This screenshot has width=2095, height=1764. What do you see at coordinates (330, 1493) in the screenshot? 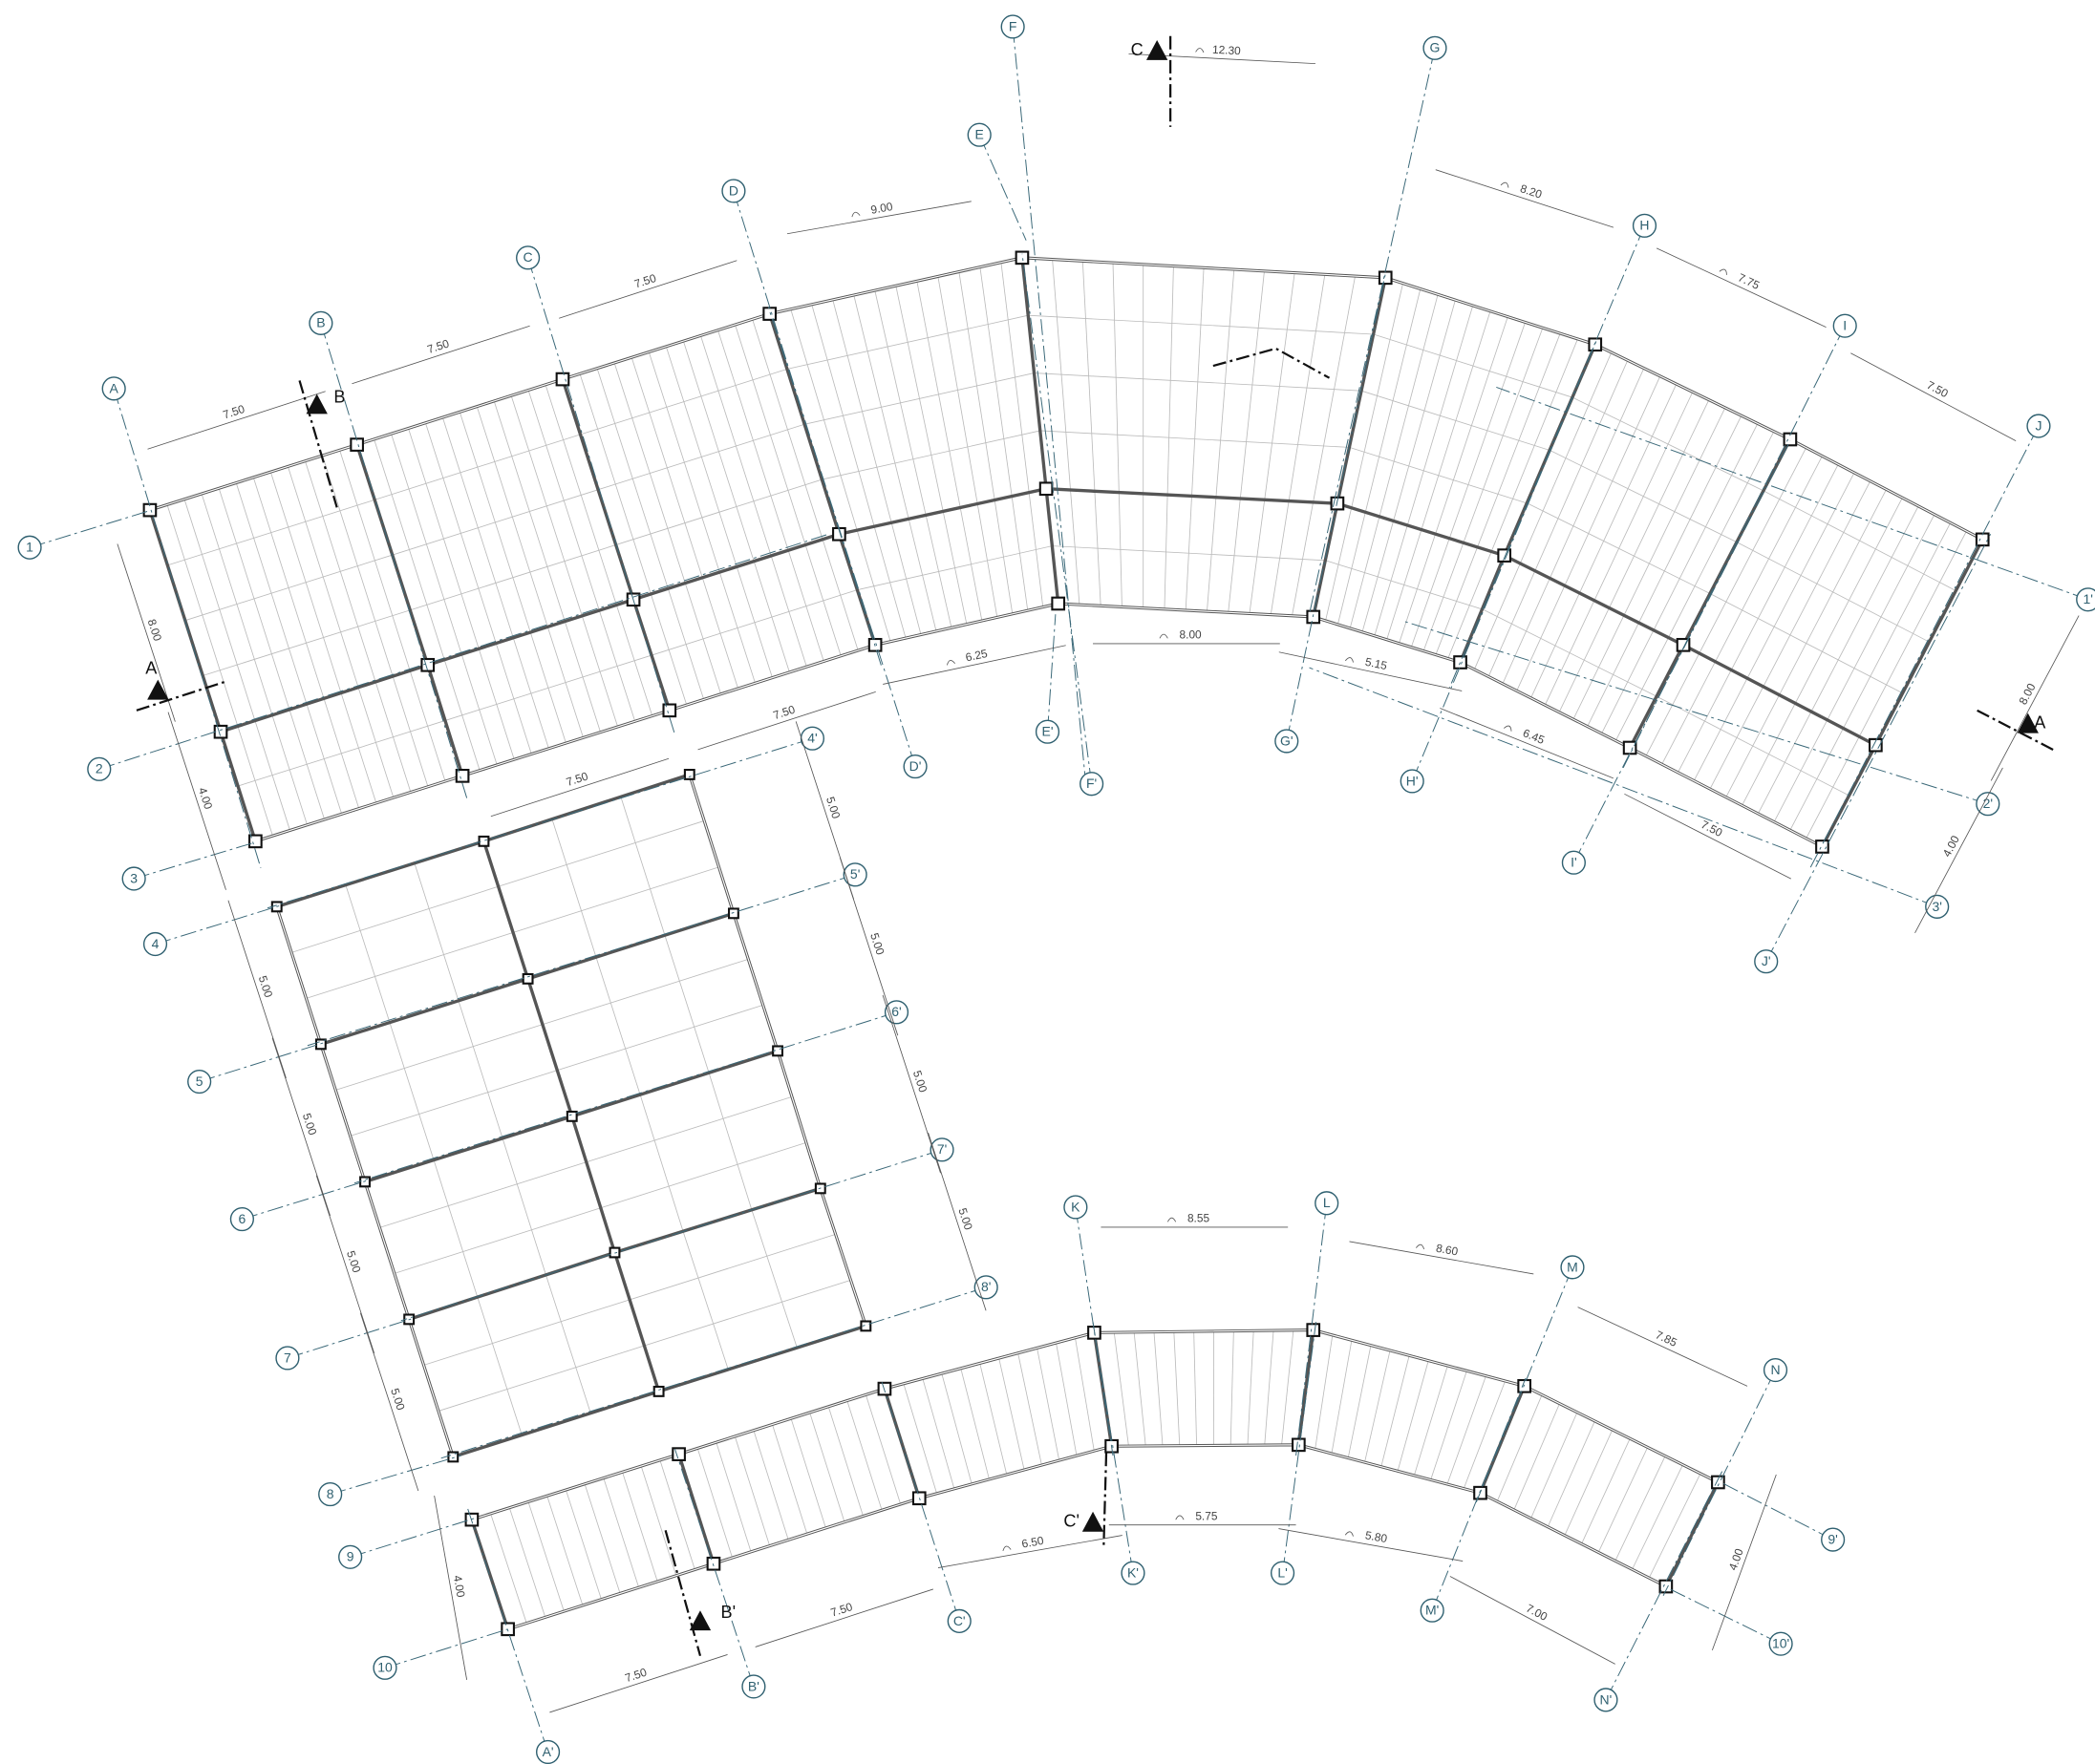
I see `grid-label: 8` at bounding box center [330, 1493].